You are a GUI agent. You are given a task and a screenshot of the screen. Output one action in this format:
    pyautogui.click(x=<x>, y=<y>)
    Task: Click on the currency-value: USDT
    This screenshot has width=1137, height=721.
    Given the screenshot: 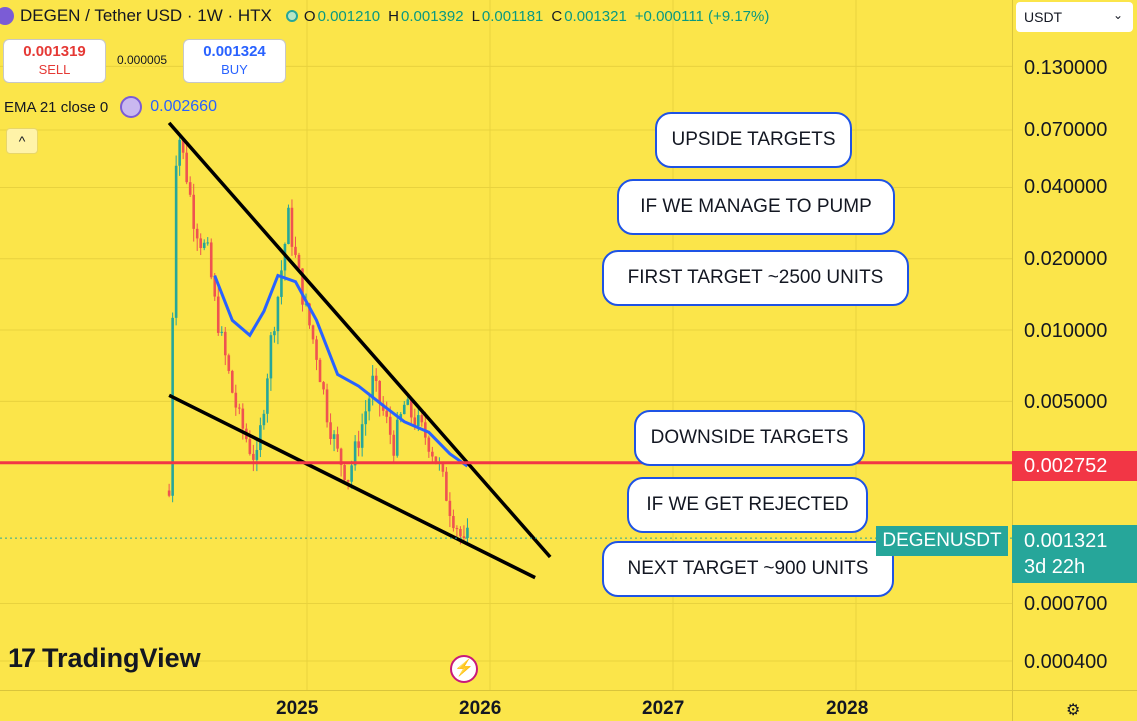 What is the action you would take?
    pyautogui.click(x=1043, y=17)
    